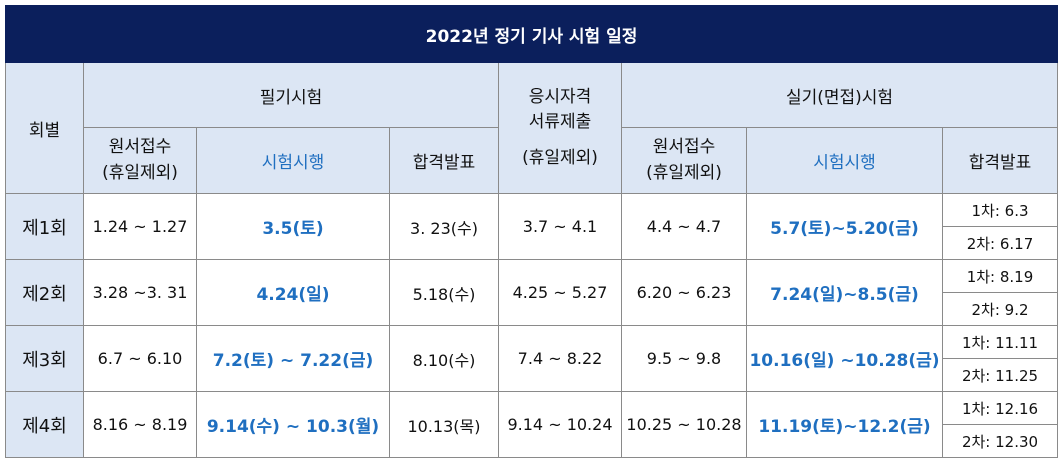  I want to click on table-row: 2차: 12.30, so click(532, 441).